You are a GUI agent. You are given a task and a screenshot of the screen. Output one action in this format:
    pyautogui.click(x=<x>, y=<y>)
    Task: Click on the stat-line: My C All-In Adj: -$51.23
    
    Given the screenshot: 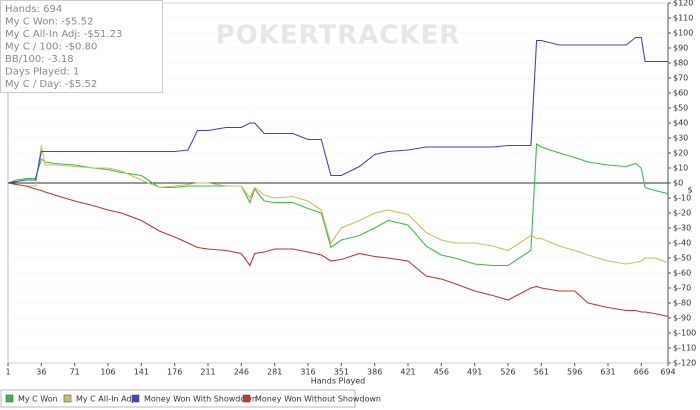 What is the action you would take?
    pyautogui.click(x=63, y=34)
    